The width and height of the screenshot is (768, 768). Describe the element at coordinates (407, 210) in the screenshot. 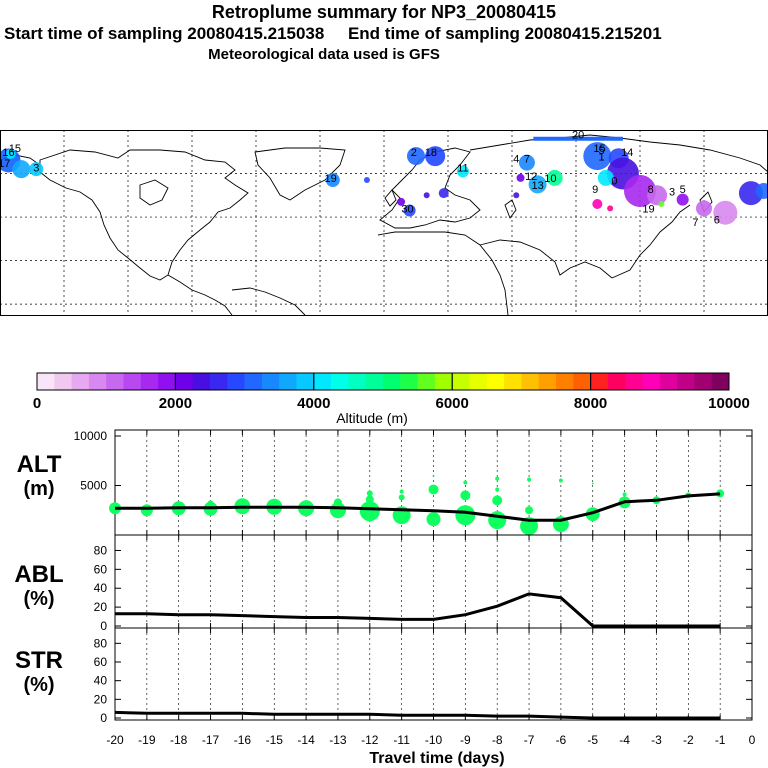

I see `plume-day-label: 30` at that location.